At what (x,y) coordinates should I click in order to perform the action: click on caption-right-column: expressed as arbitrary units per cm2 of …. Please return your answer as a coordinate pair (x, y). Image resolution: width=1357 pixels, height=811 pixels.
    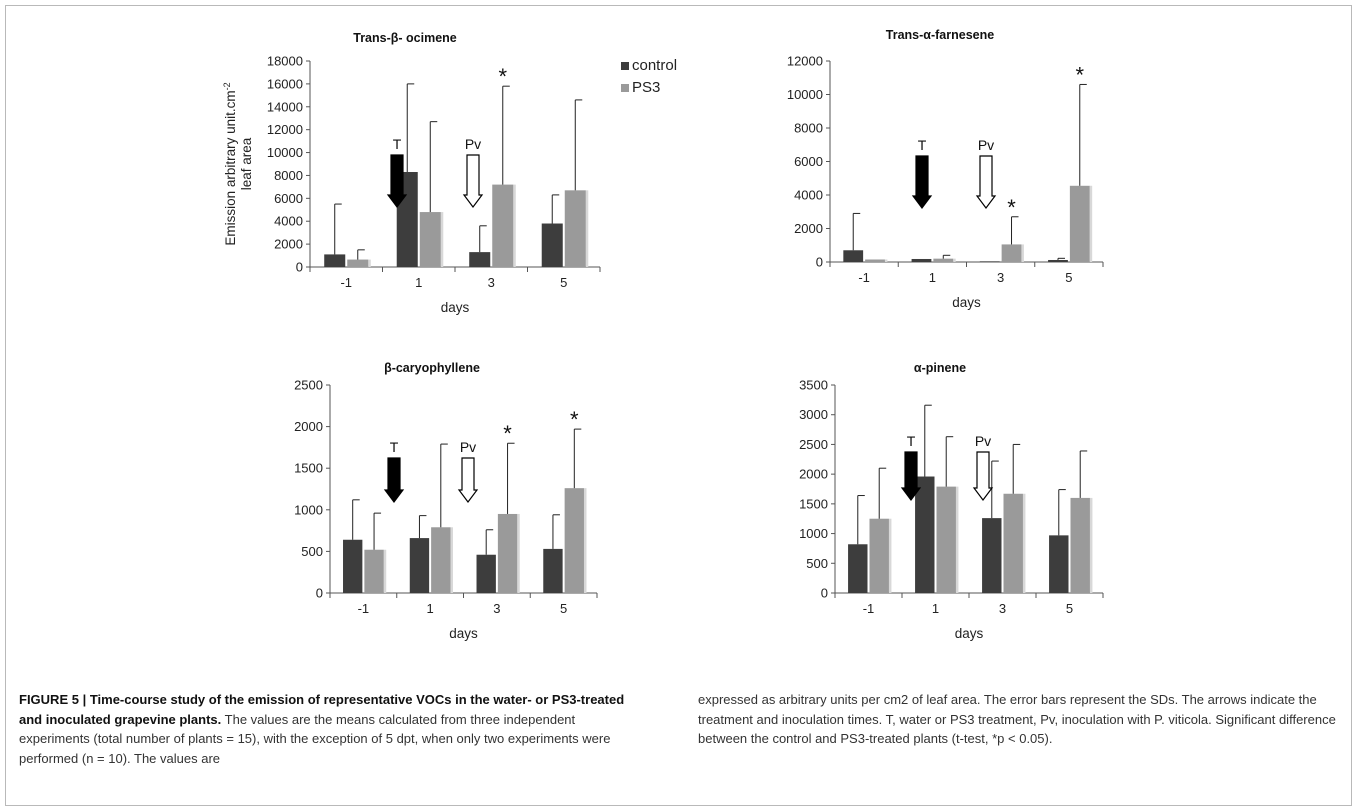
    Looking at the image, I should click on (1018, 719).